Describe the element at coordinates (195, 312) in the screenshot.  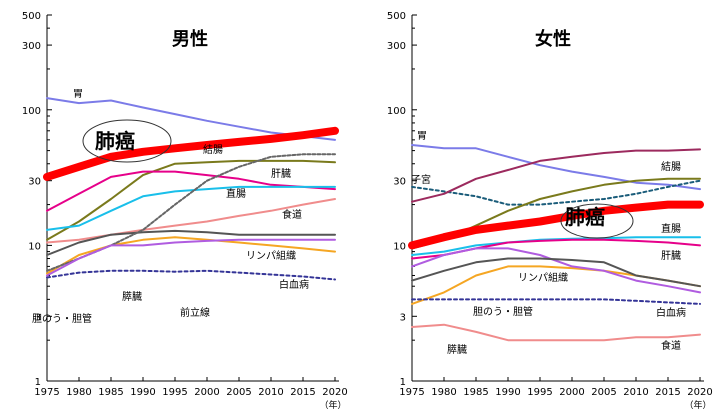
I see `series-label: 前立線` at that location.